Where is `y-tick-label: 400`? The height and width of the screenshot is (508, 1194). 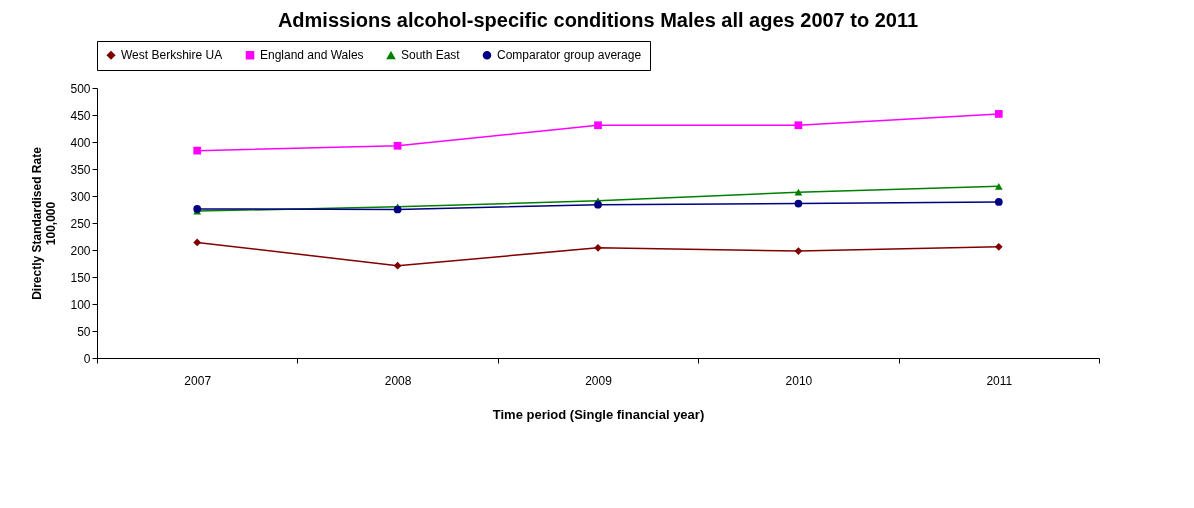 y-tick-label: 400 is located at coordinates (80, 142).